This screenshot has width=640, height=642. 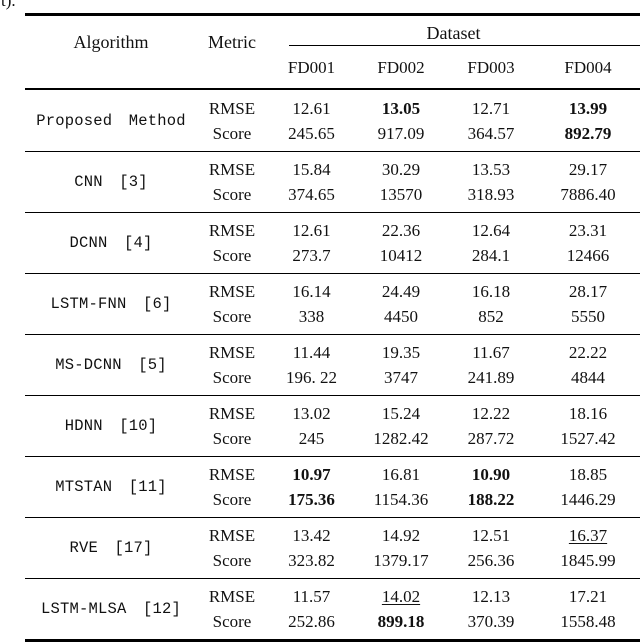 I want to click on value: 256.36, so click(x=491, y=560).